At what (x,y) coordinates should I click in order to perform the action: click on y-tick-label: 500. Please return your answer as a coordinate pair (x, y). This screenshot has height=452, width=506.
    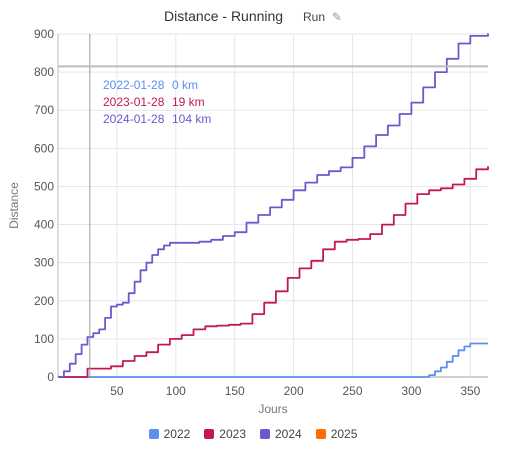
    Looking at the image, I should click on (44, 186).